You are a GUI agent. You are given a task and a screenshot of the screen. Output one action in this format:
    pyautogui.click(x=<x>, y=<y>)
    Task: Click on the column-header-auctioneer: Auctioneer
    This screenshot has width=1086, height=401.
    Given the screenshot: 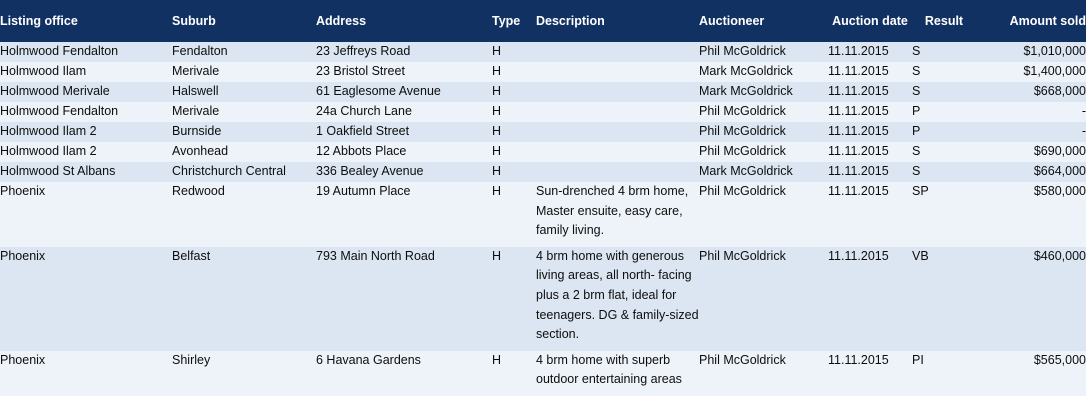 What is the action you would take?
    pyautogui.click(x=763, y=21)
    